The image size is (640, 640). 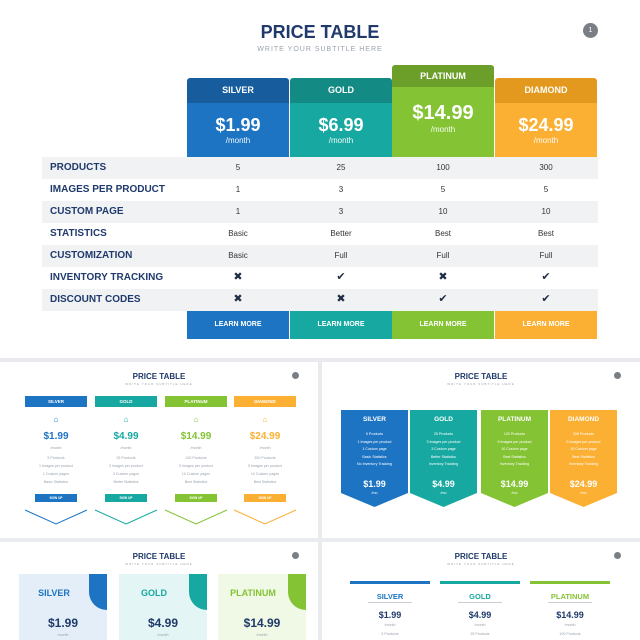 I want to click on thumb2-plan-feature: 1 Custom pages, so click(x=56, y=474).